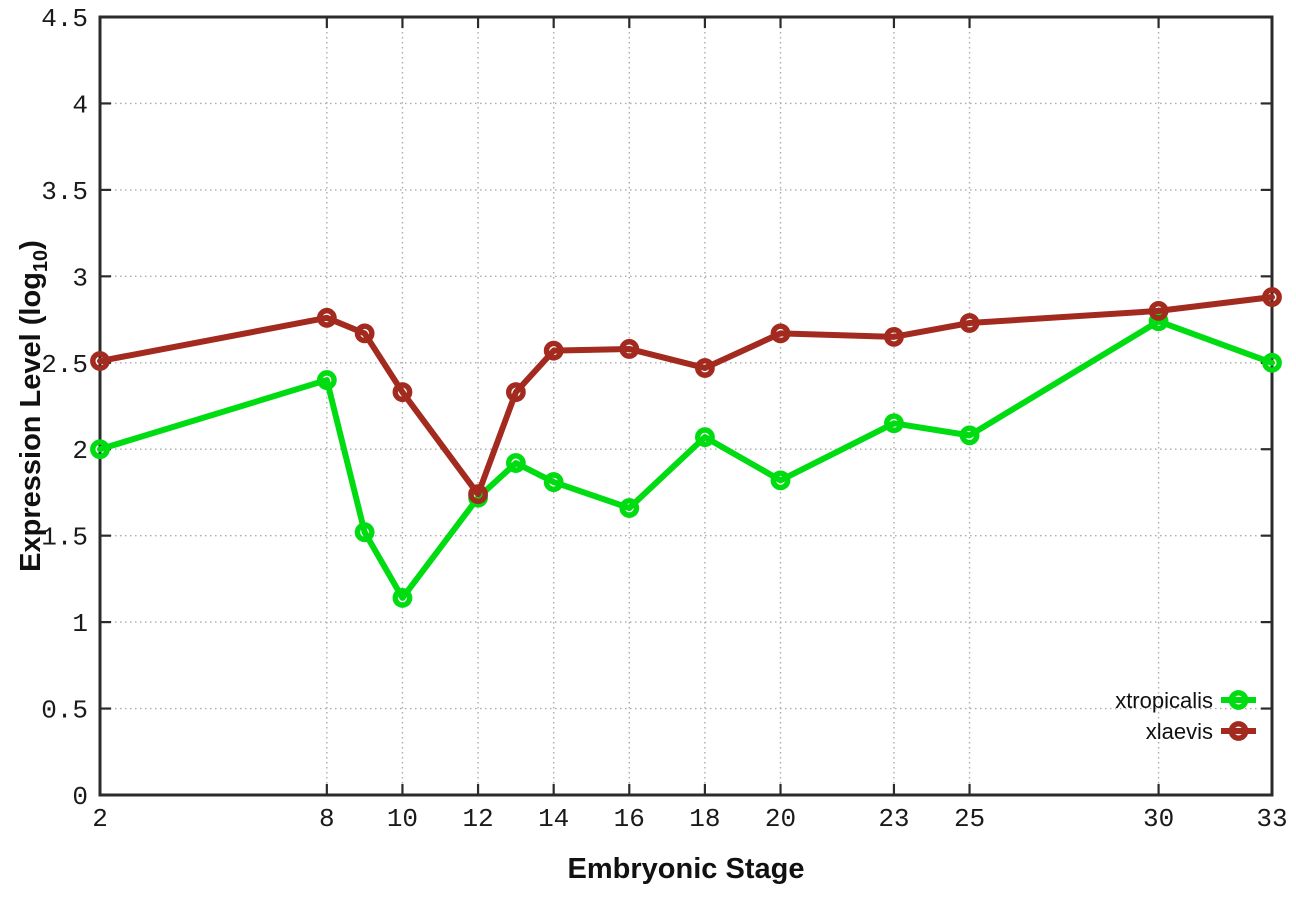 The width and height of the screenshot is (1296, 907). I want to click on y-tick-label-3.5: 3.5, so click(64, 192).